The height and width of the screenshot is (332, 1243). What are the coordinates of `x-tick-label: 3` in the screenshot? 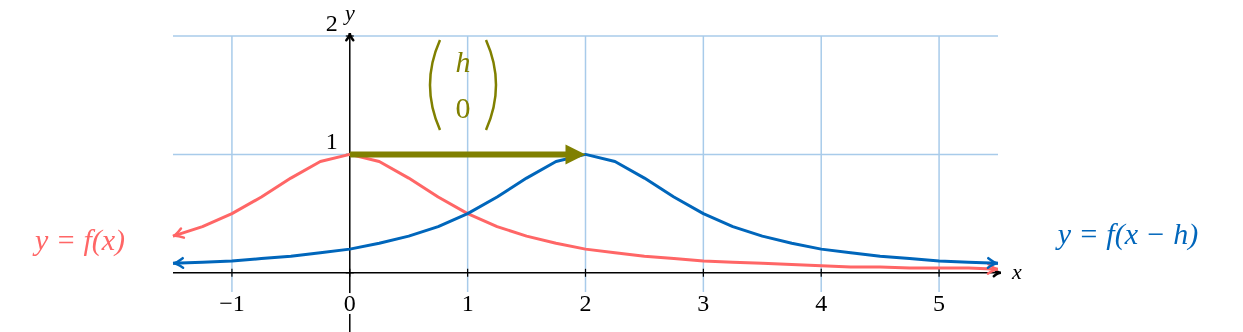 It's located at (703, 302).